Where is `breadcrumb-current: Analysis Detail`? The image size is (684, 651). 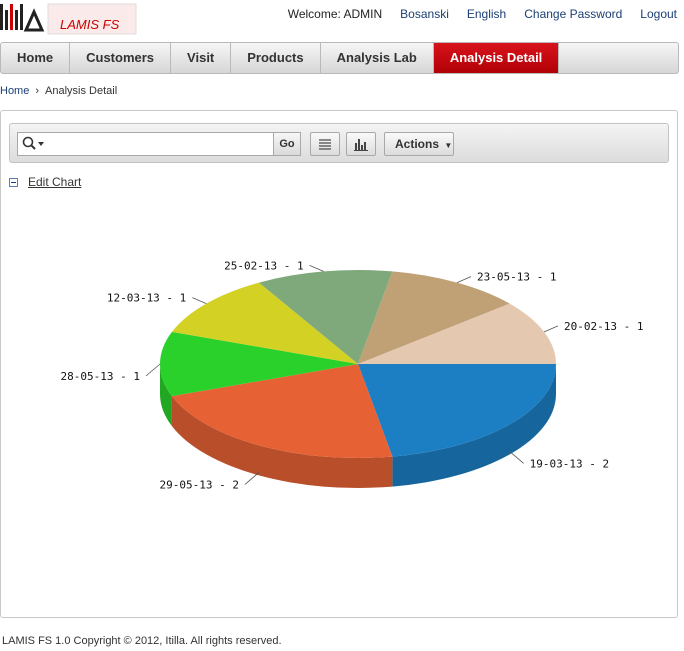
breadcrumb-current: Analysis Detail is located at coordinates (81, 91).